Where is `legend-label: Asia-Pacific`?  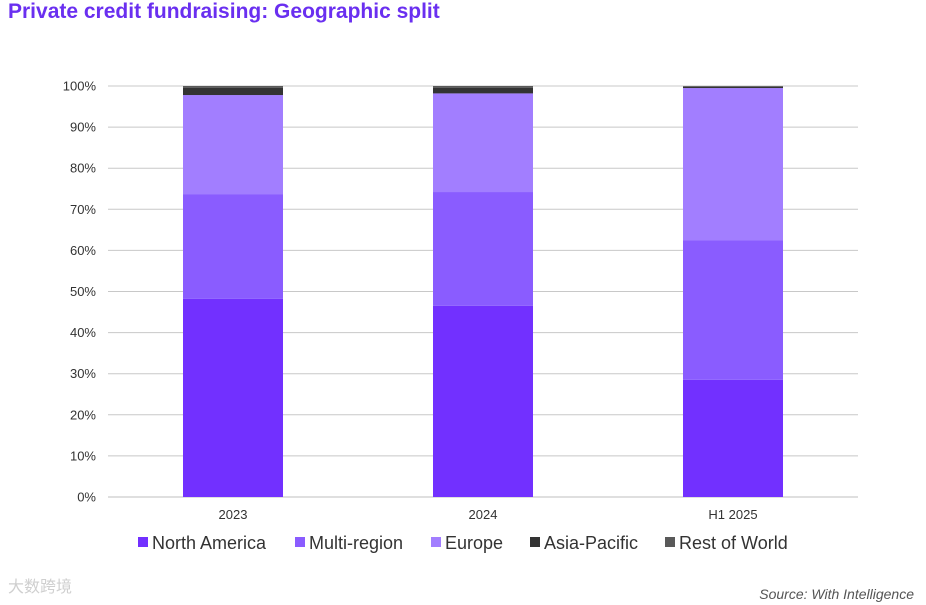 legend-label: Asia-Pacific is located at coordinates (591, 543).